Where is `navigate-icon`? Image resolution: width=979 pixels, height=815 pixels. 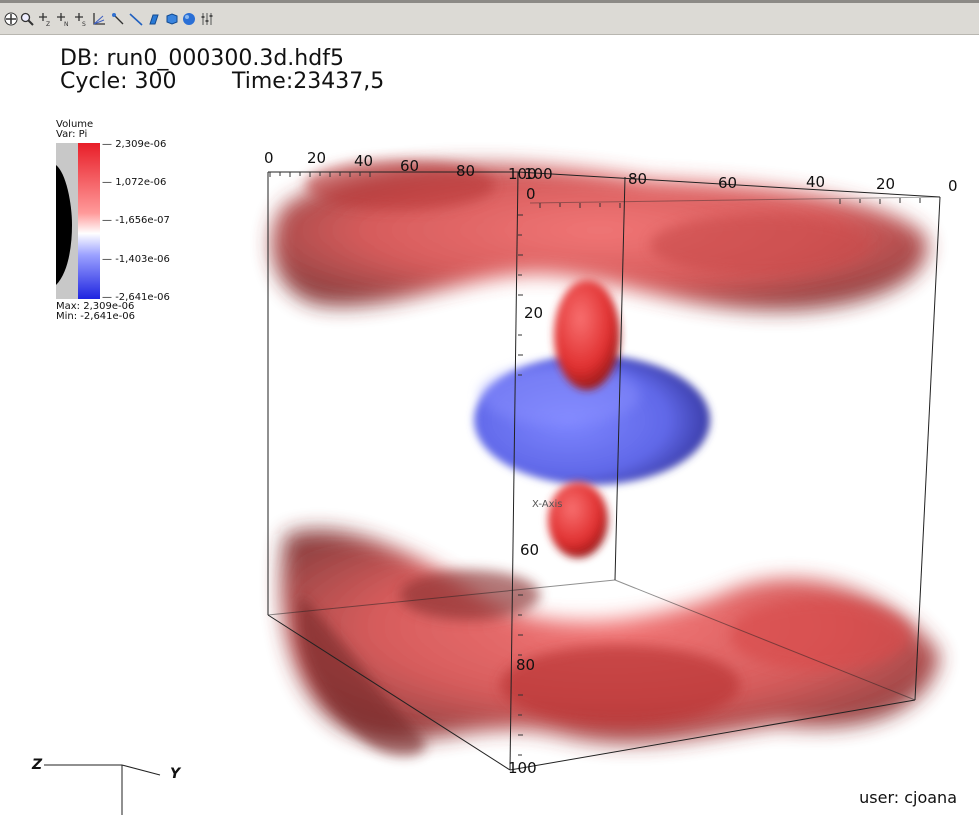 navigate-icon is located at coordinates (10, 18).